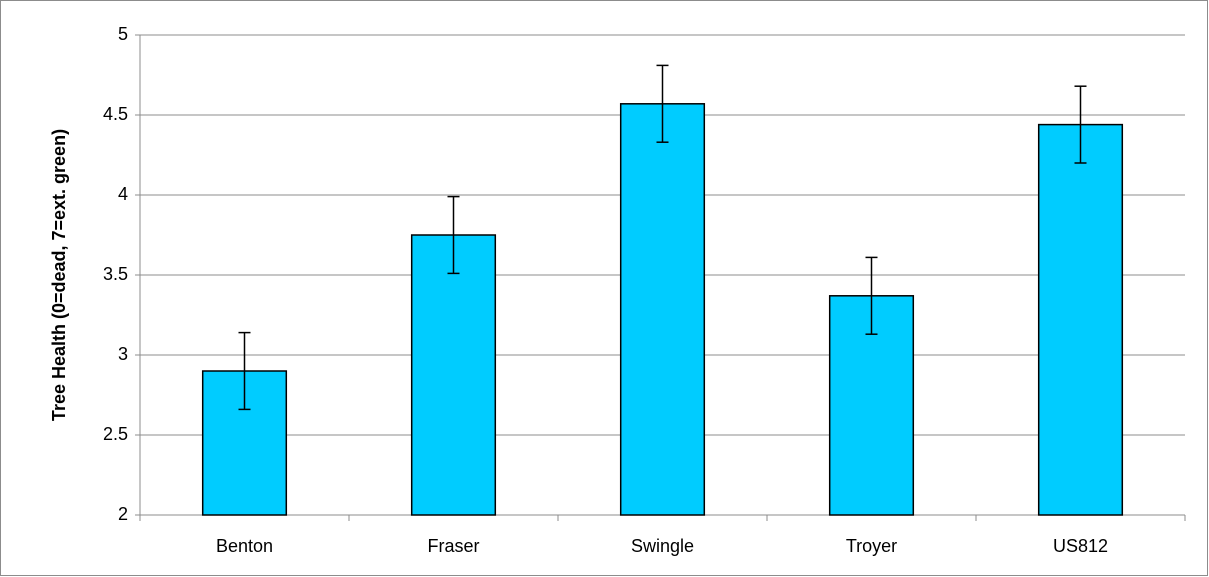 The height and width of the screenshot is (577, 1209). What do you see at coordinates (123, 514) in the screenshot?
I see `y-tick-label: 2` at bounding box center [123, 514].